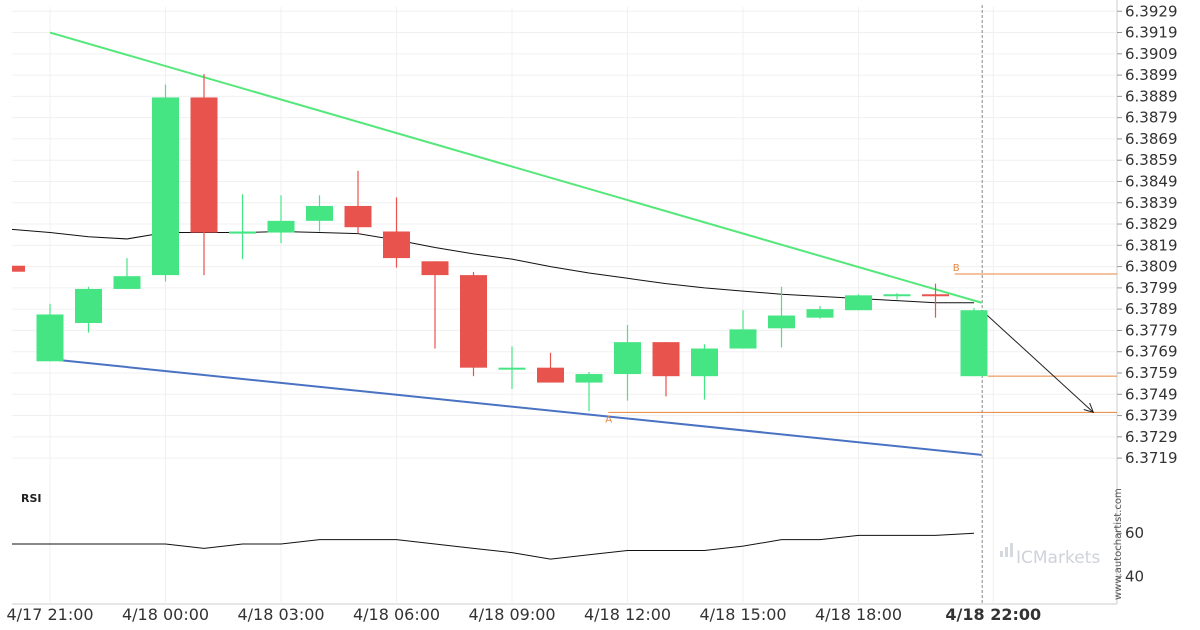  I want to click on rsi-label: RSI, so click(31, 498).